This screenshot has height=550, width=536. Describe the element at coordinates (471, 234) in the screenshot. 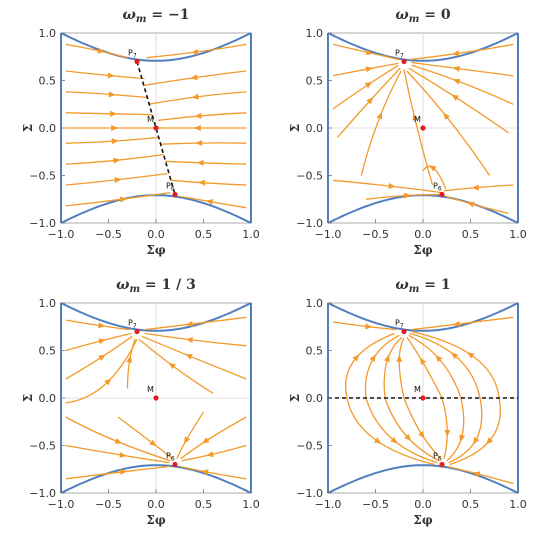

I see `x-tick-label: 0.5` at that location.